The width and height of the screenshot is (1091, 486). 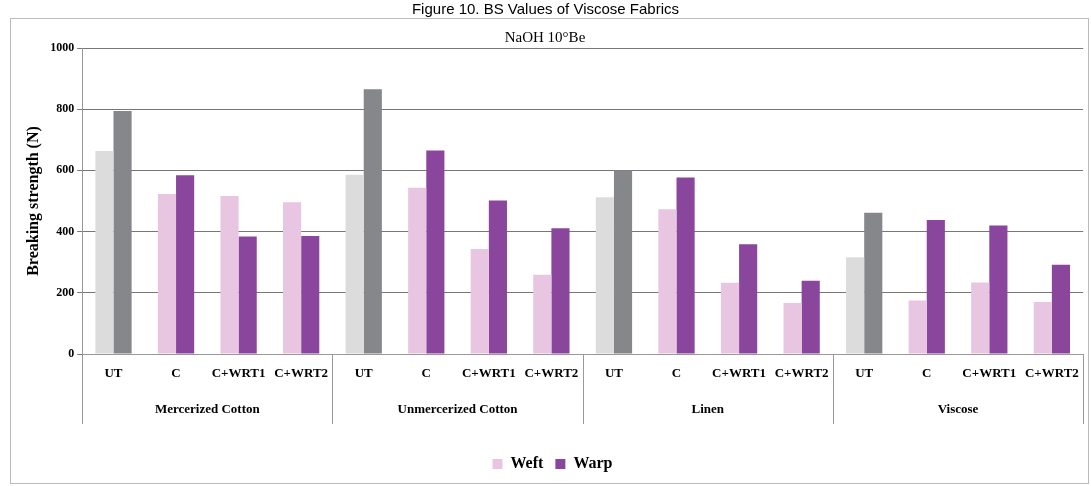 What do you see at coordinates (65, 291) in the screenshot?
I see `y-tick-label: 200` at bounding box center [65, 291].